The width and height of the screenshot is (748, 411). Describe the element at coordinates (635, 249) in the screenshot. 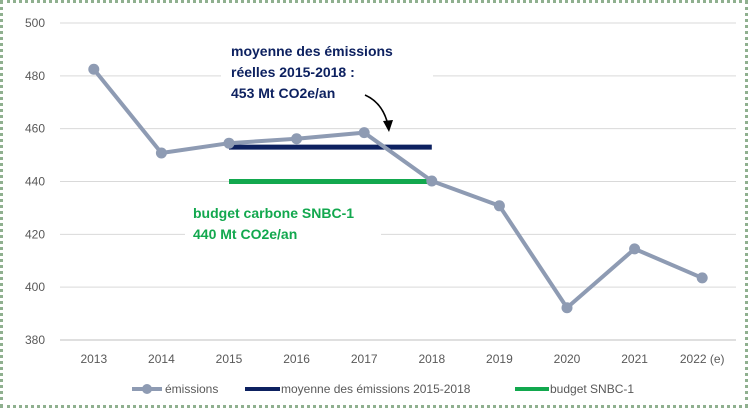

I see `emissions-point-2021` at that location.